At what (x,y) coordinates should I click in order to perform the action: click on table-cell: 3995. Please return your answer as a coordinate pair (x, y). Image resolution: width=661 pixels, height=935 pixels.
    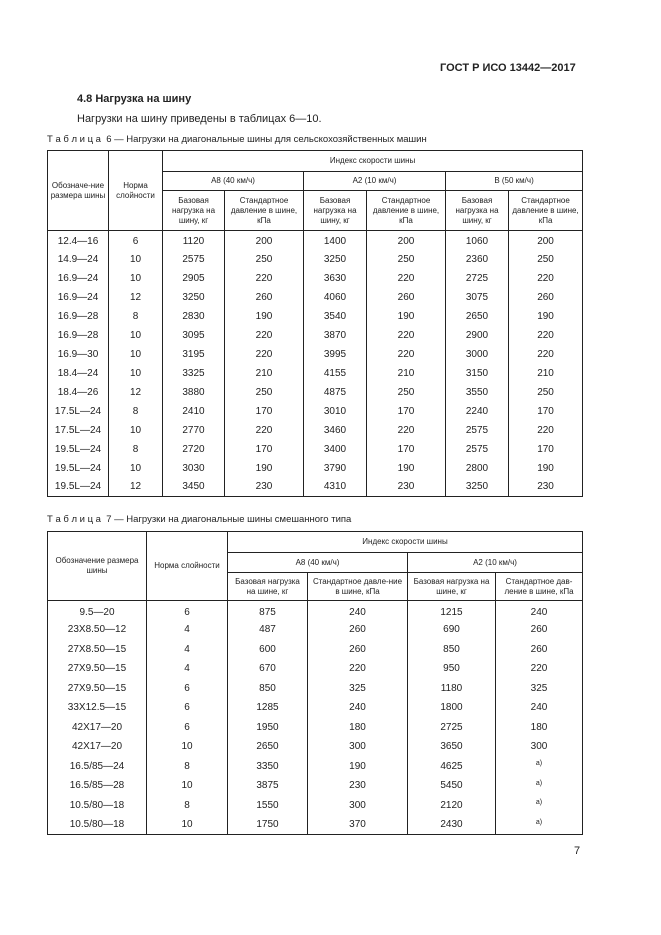
    Looking at the image, I should click on (335, 354).